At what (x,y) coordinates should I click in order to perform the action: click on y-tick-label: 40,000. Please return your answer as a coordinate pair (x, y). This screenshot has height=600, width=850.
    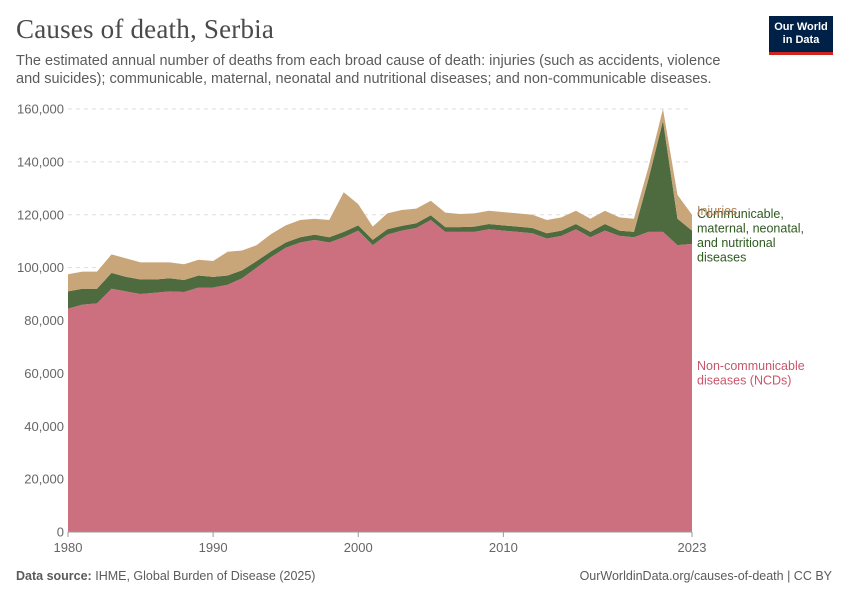
    Looking at the image, I should click on (44, 426).